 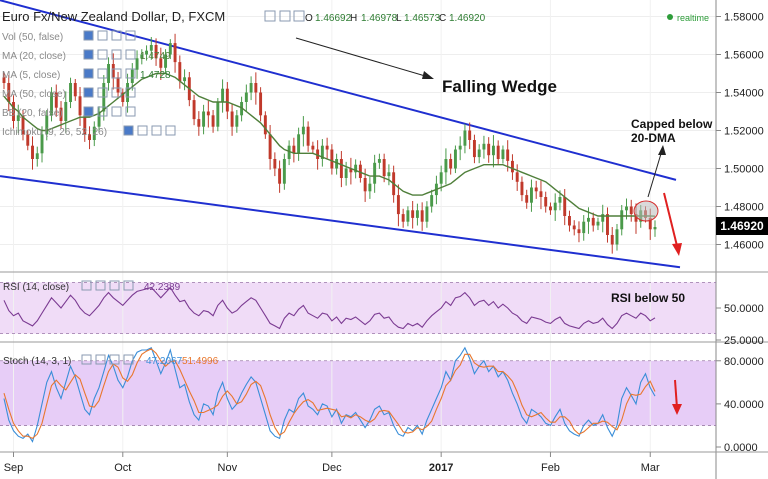 I want to click on ohlc-o-label: O, so click(x=309, y=18).